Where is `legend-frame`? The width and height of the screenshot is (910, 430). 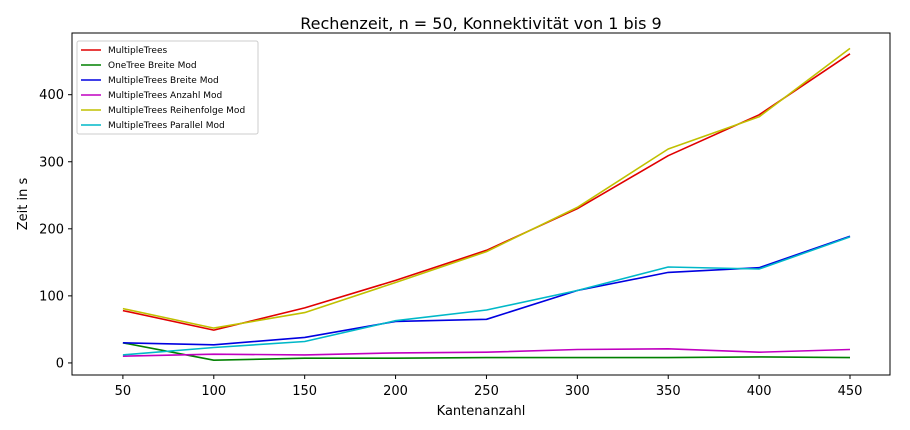
legend-frame is located at coordinates (167, 87).